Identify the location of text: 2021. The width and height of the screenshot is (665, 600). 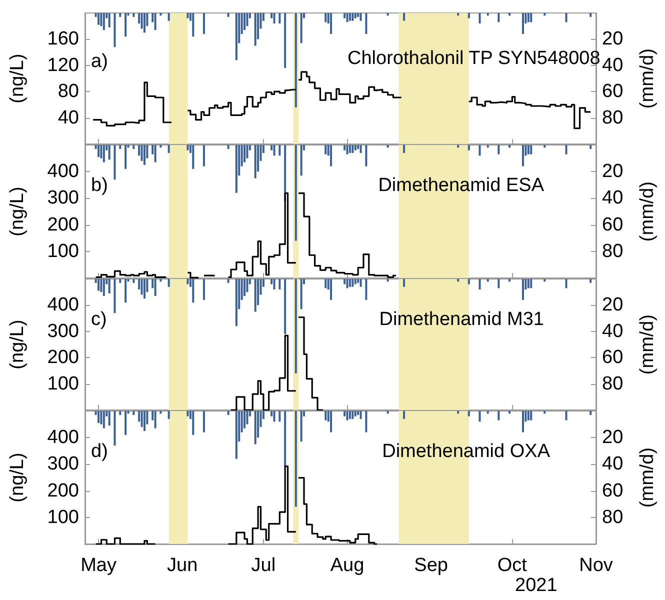
(536, 585).